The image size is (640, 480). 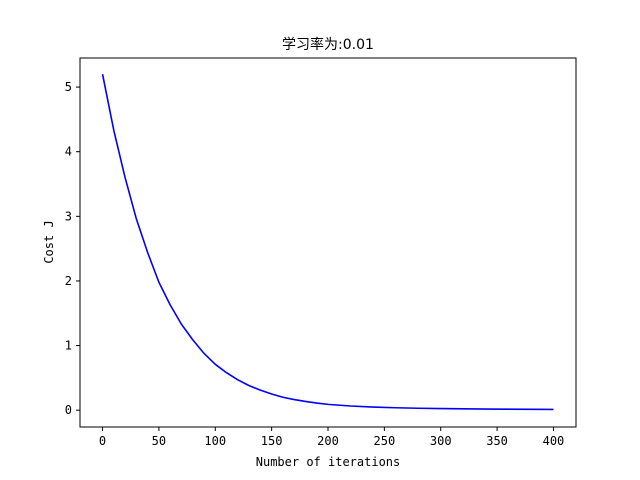 I want to click on x-tick-label: 300, so click(x=441, y=441).